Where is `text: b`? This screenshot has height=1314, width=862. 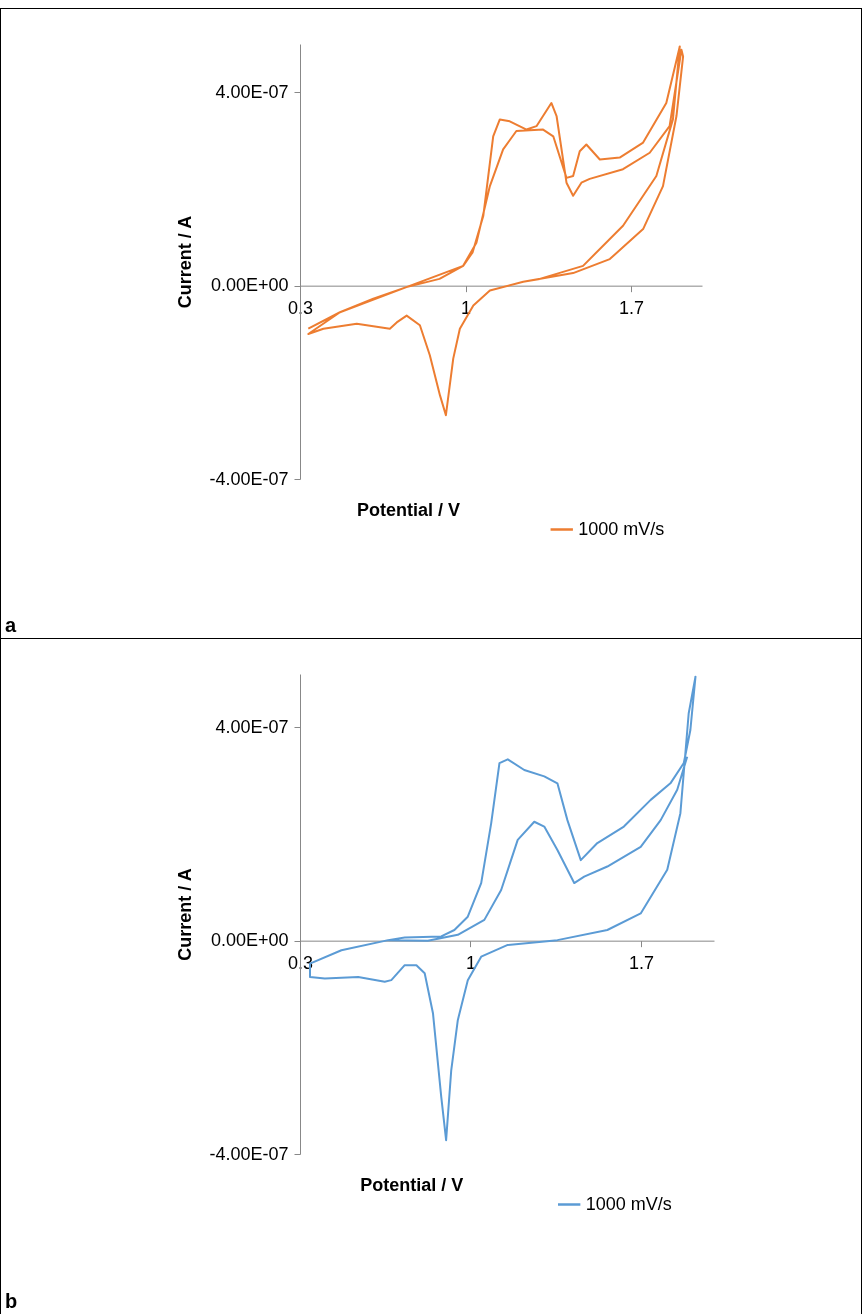 text: b is located at coordinates (11, 1301).